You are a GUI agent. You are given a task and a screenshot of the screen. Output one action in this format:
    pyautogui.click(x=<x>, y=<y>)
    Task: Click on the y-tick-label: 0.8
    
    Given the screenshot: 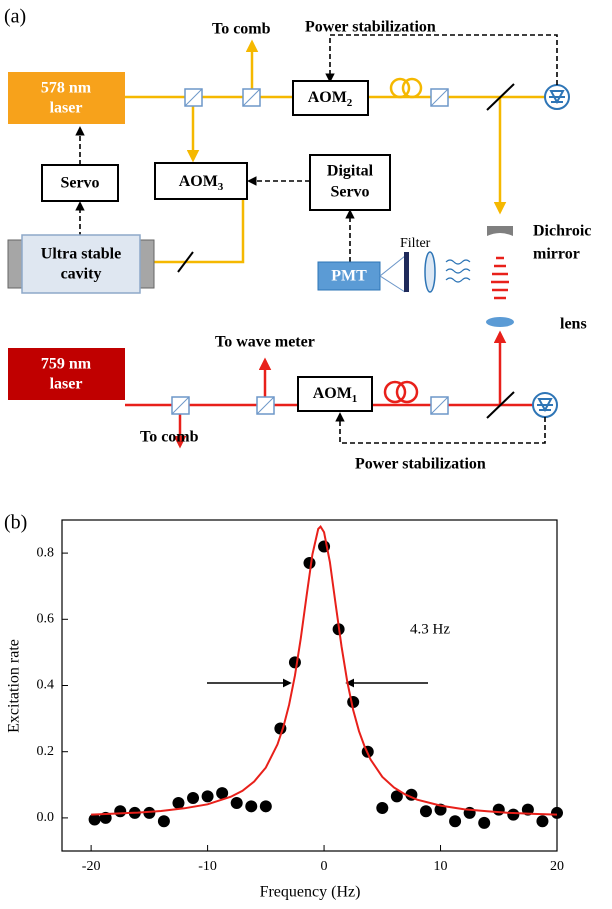 What is the action you would take?
    pyautogui.click(x=46, y=552)
    